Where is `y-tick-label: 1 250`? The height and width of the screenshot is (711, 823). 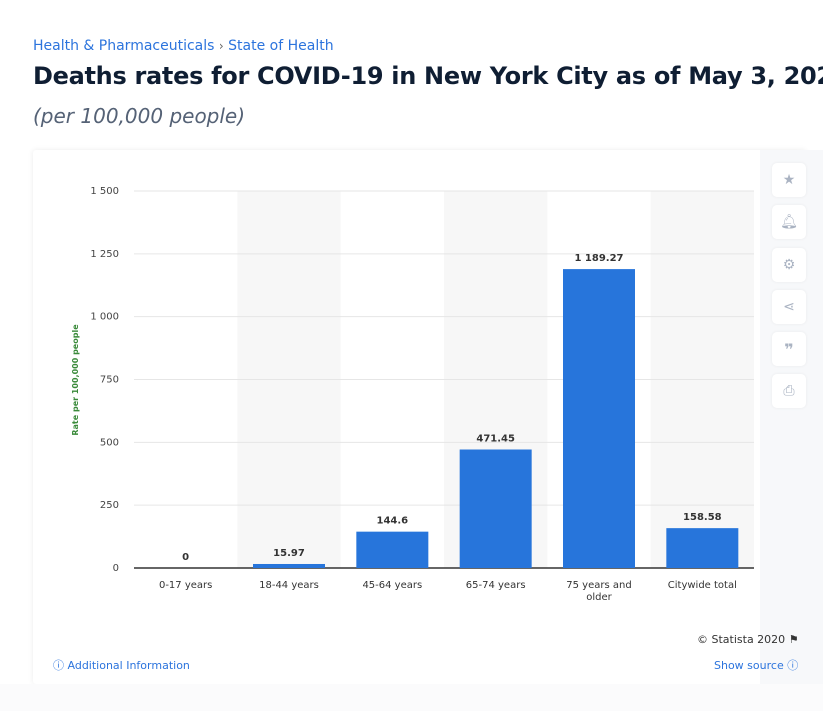
y-tick-label: 1 250 is located at coordinates (104, 254).